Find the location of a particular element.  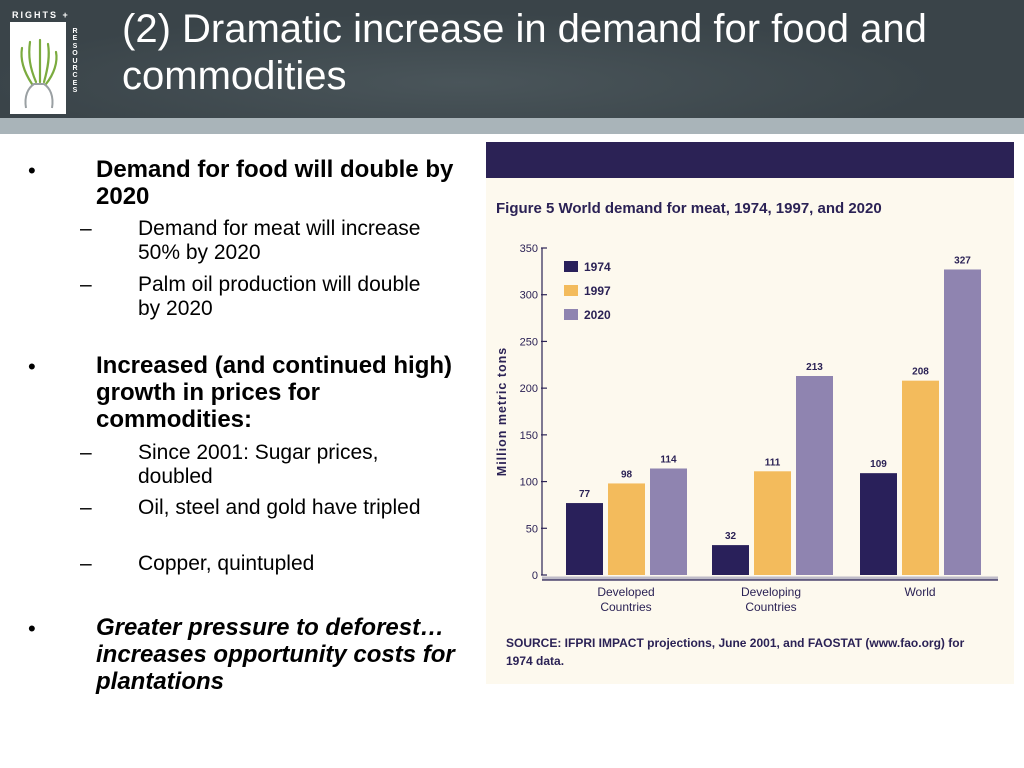

bar-value-label: 327 is located at coordinates (962, 260).